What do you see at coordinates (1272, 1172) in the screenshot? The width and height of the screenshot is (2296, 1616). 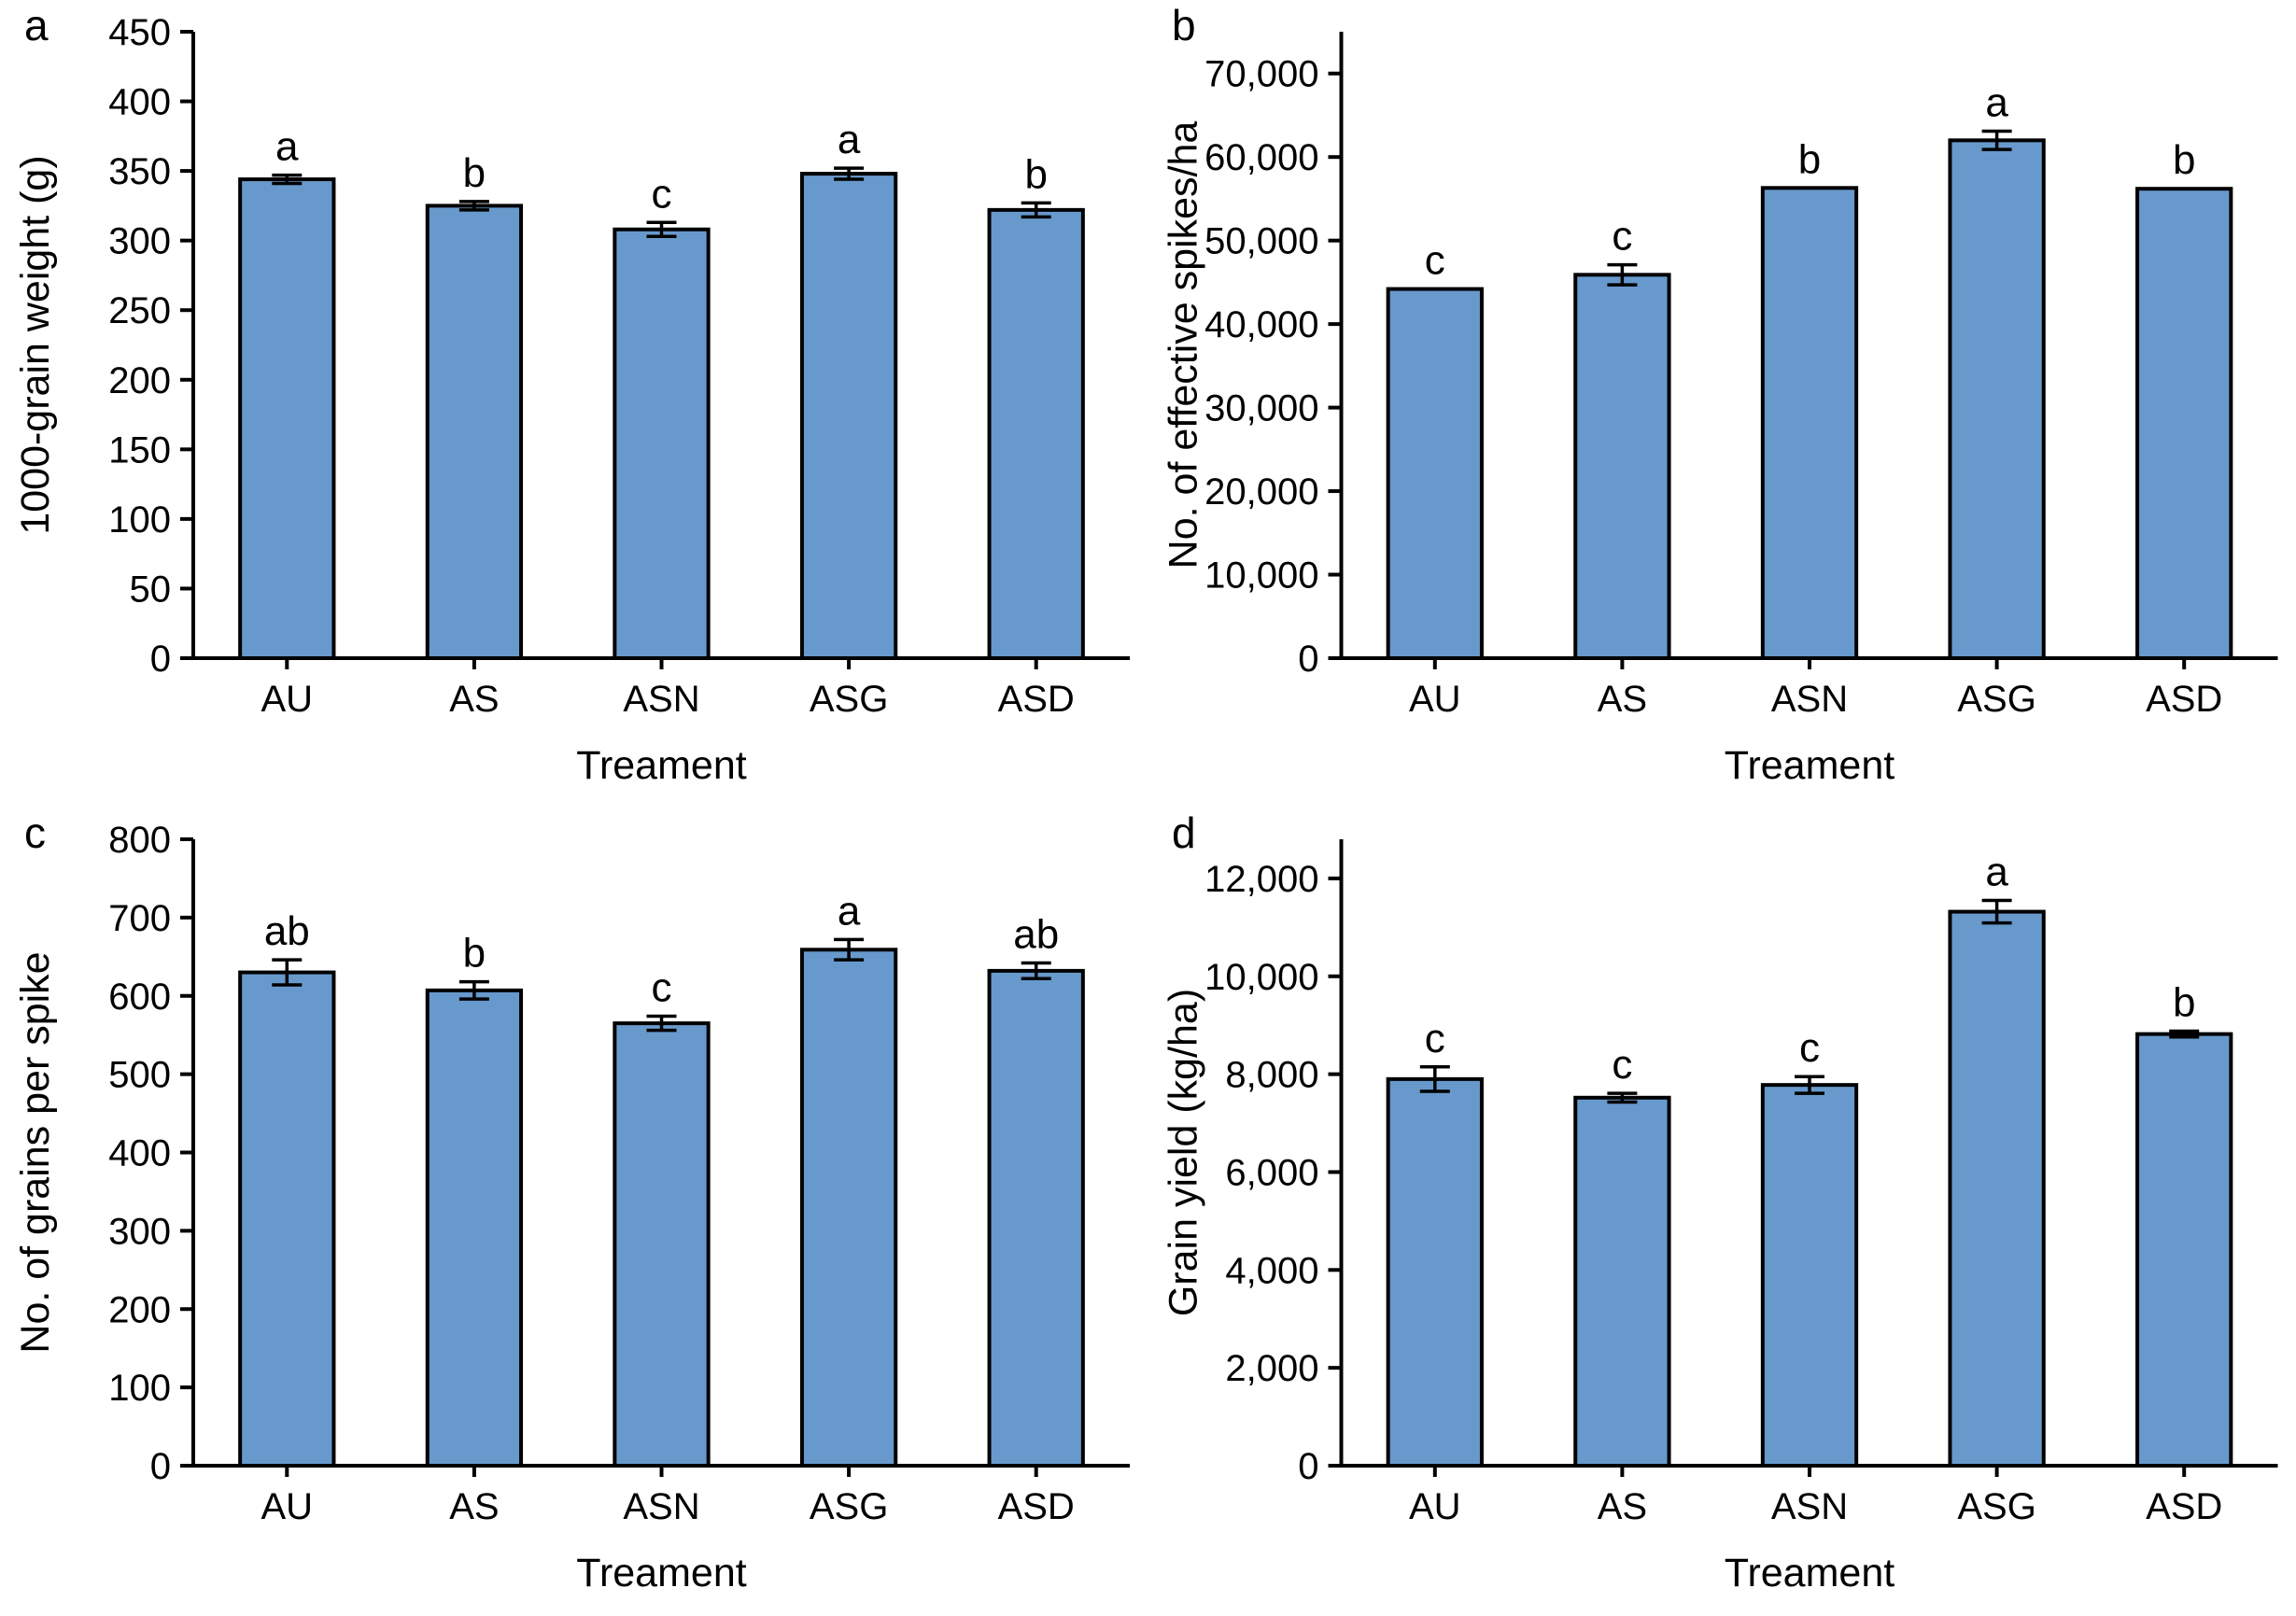 I see `y-tick-label: 6,000` at bounding box center [1272, 1172].